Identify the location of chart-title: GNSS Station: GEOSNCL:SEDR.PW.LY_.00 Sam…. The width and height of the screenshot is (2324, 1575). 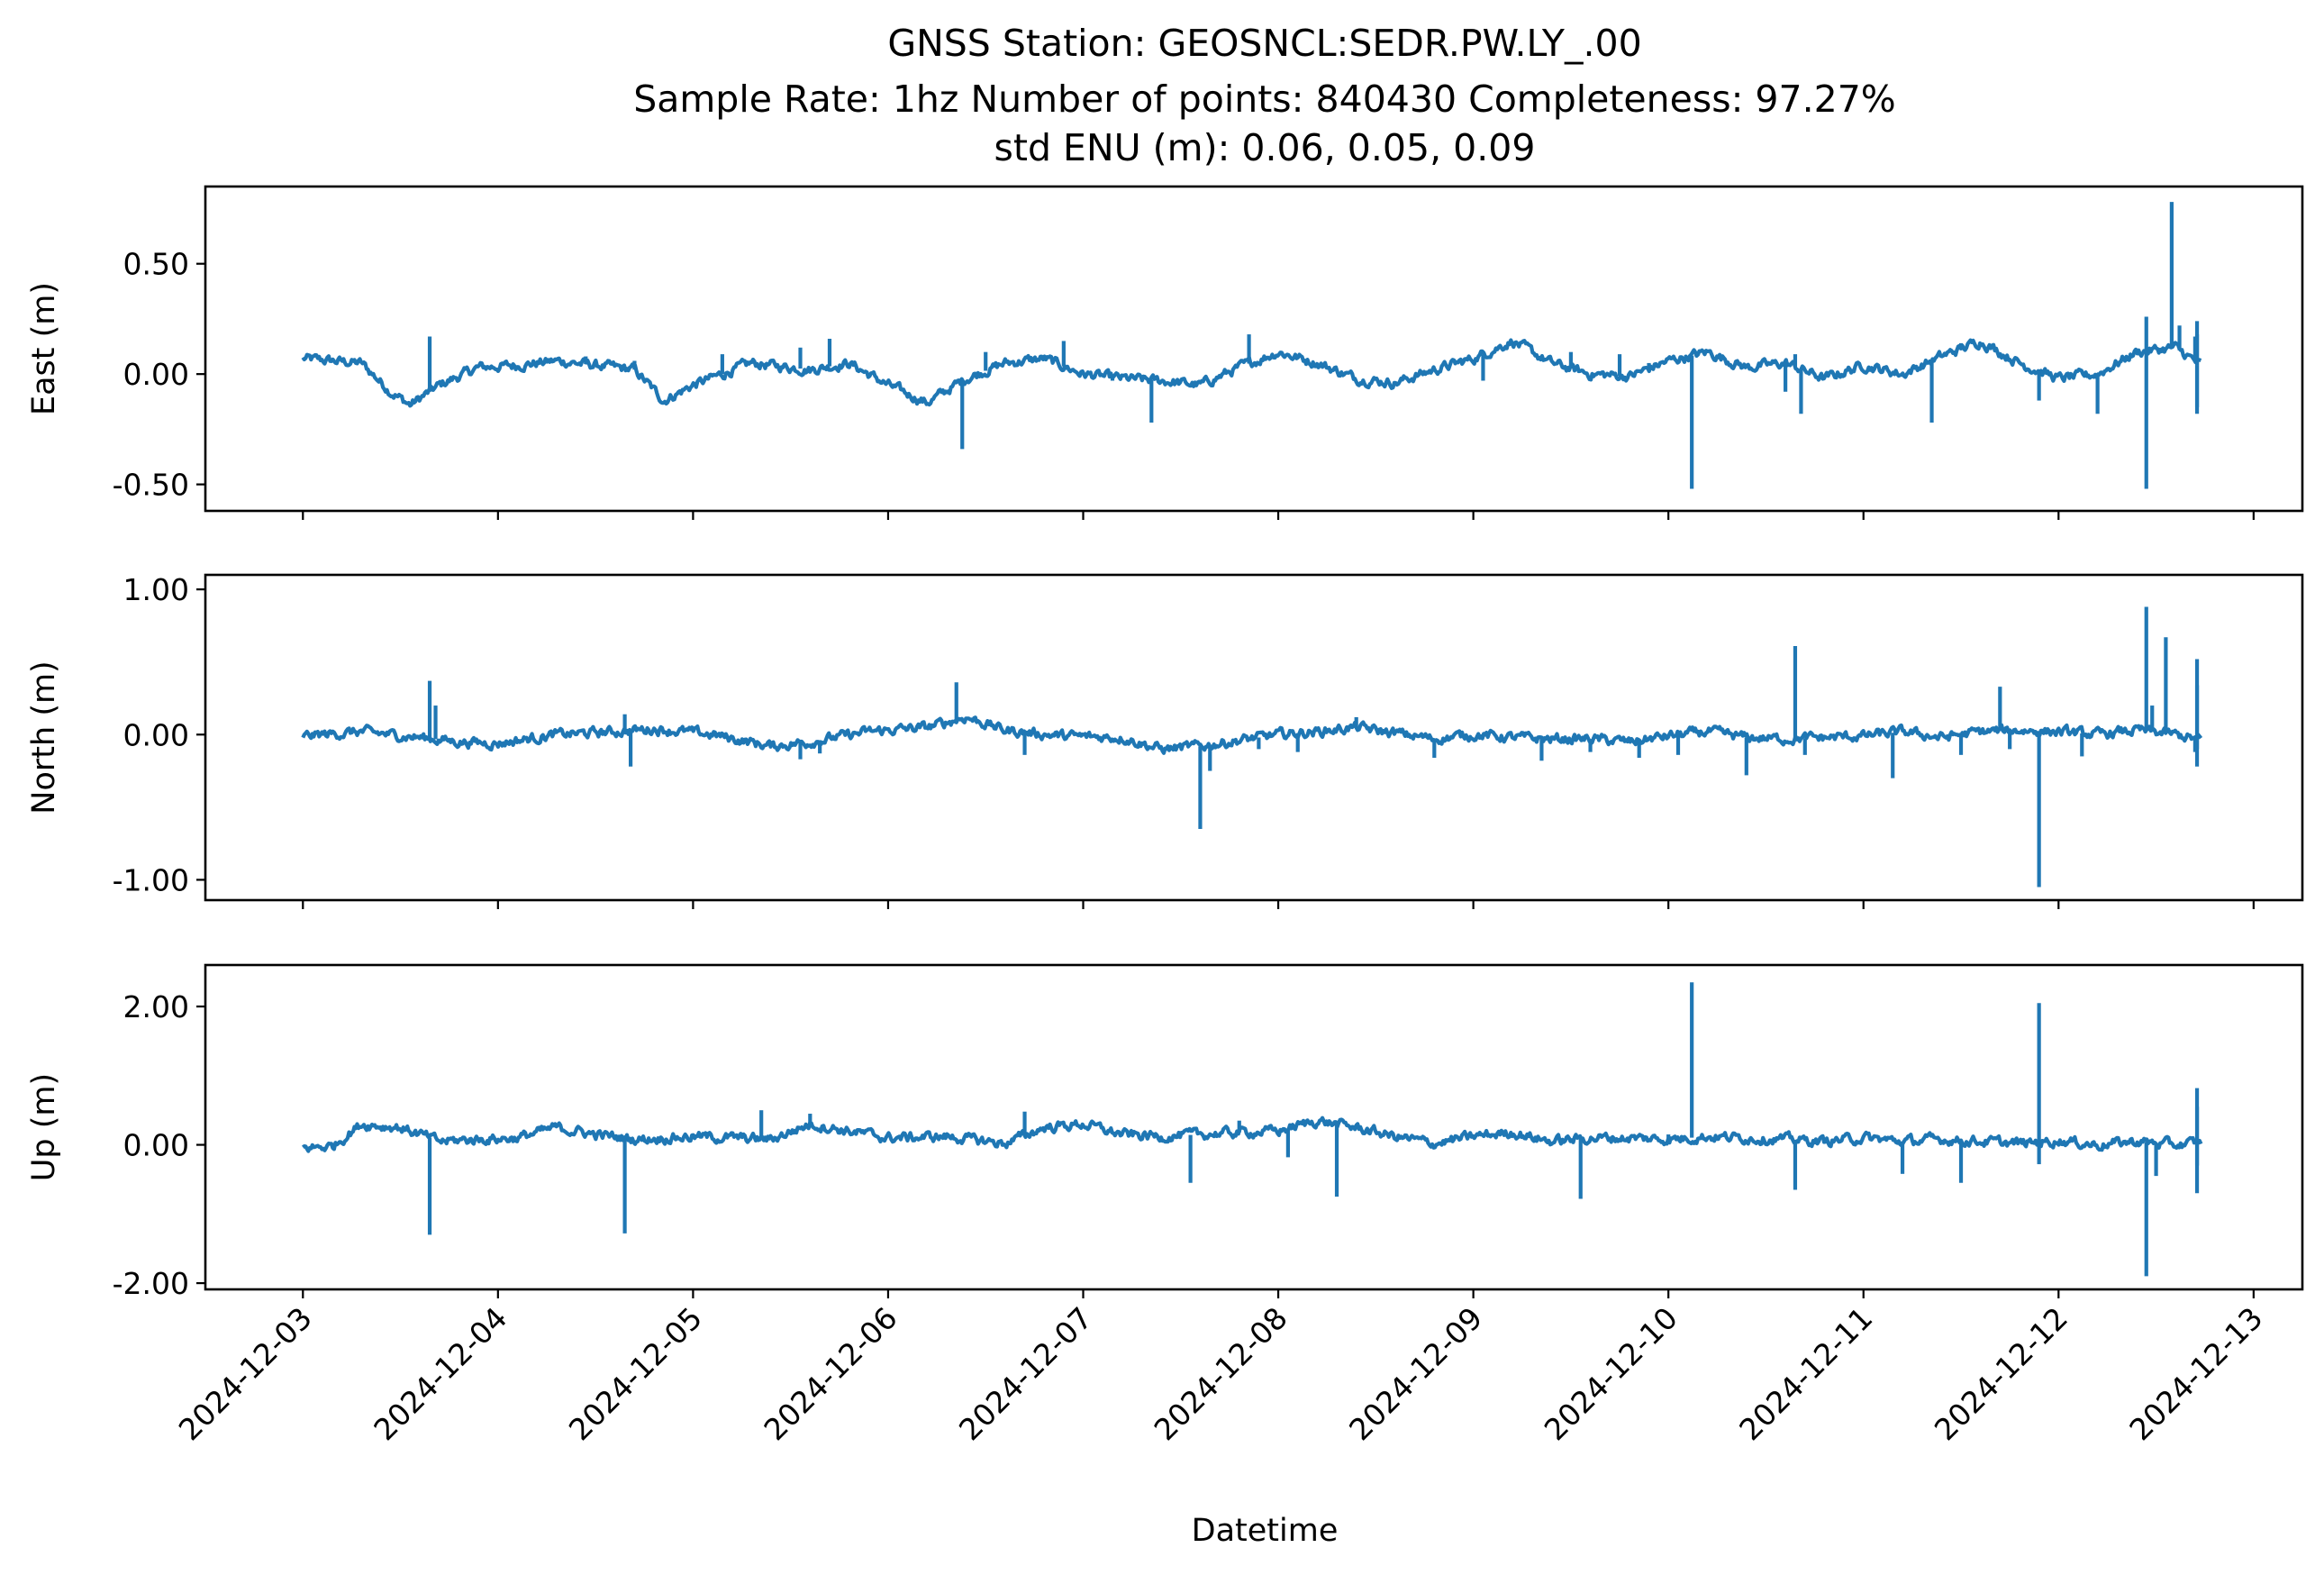
(1265, 95).